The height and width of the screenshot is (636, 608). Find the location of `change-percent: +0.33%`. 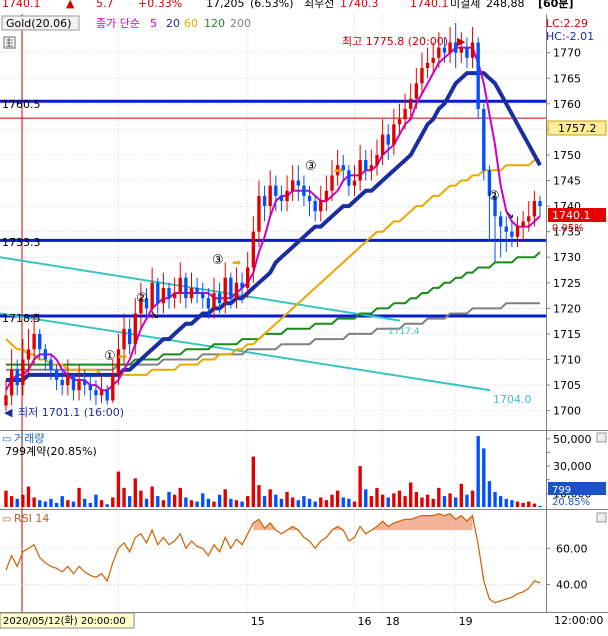

change-percent: +0.33% is located at coordinates (160, 5).